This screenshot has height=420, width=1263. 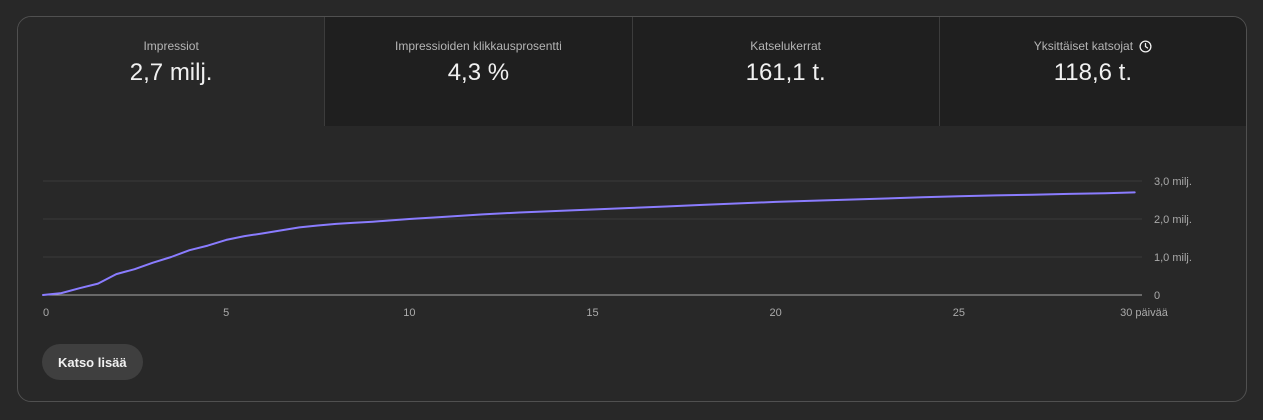 I want to click on tab-label: Impressiot, so click(x=170, y=46).